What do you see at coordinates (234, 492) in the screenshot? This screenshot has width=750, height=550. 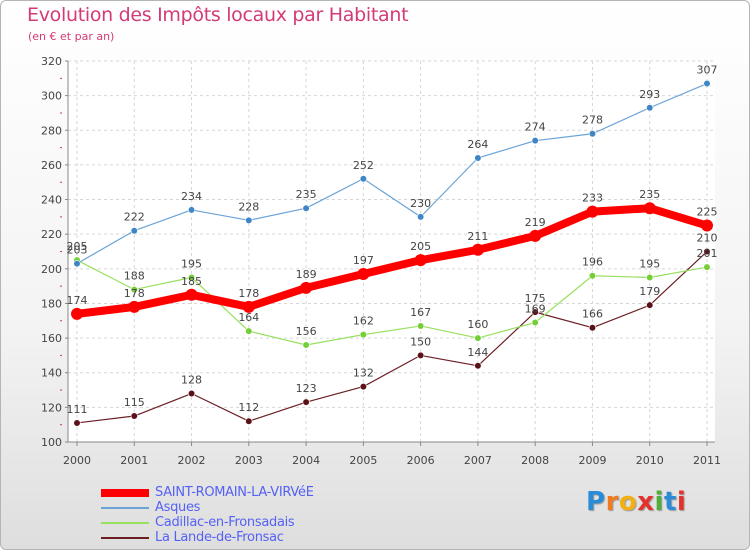 I see `legend-label: SAINT-ROMAIN-LA-VIRVéE` at bounding box center [234, 492].